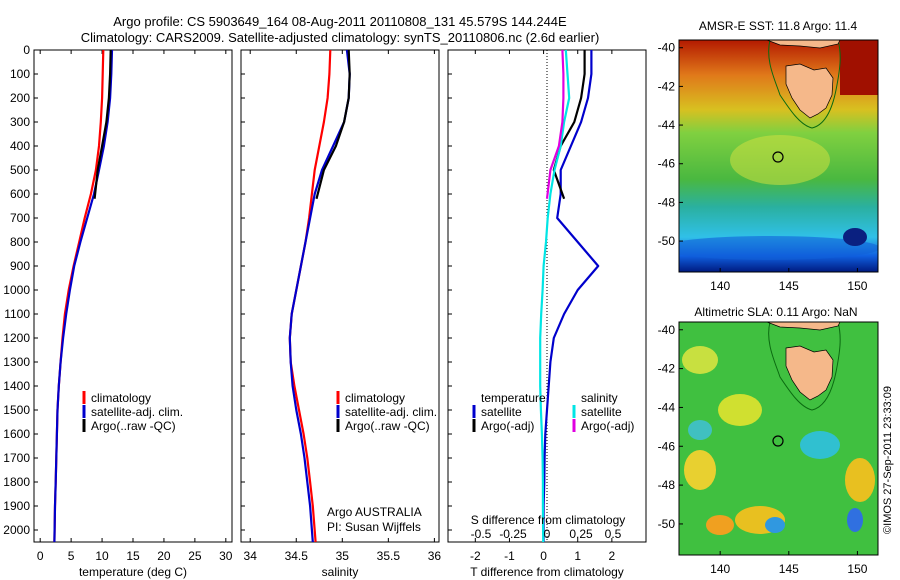 The height and width of the screenshot is (580, 900). Describe the element at coordinates (251, 556) in the screenshot. I see `x-tick-label: 34` at that location.